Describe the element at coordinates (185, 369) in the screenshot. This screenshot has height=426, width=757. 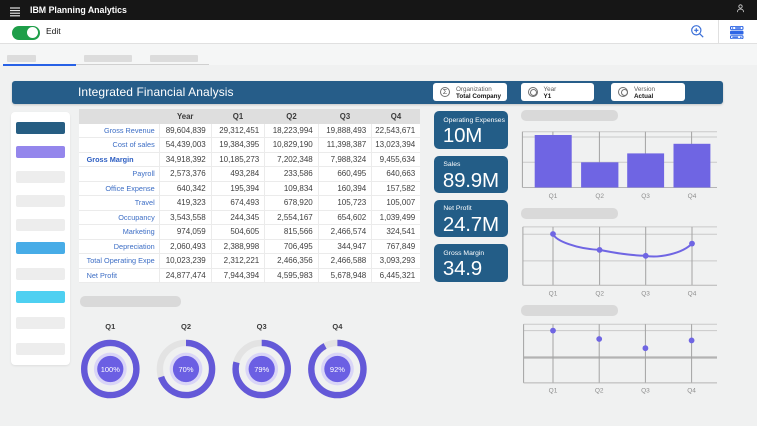
I see `svg-text: 70%` at that location.